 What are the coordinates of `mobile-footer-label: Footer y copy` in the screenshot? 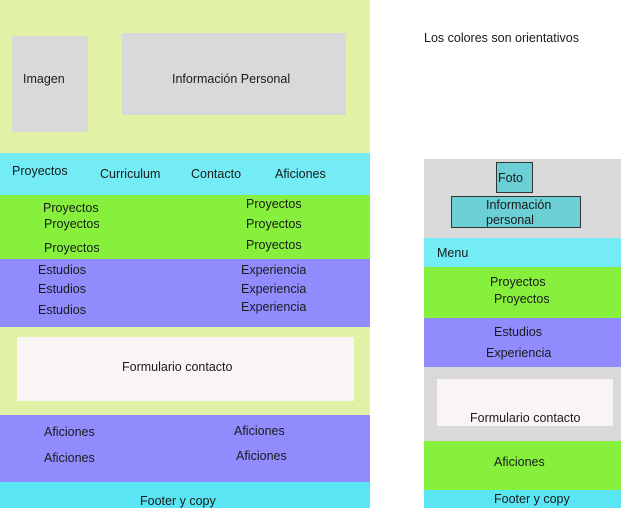 It's located at (532, 499).